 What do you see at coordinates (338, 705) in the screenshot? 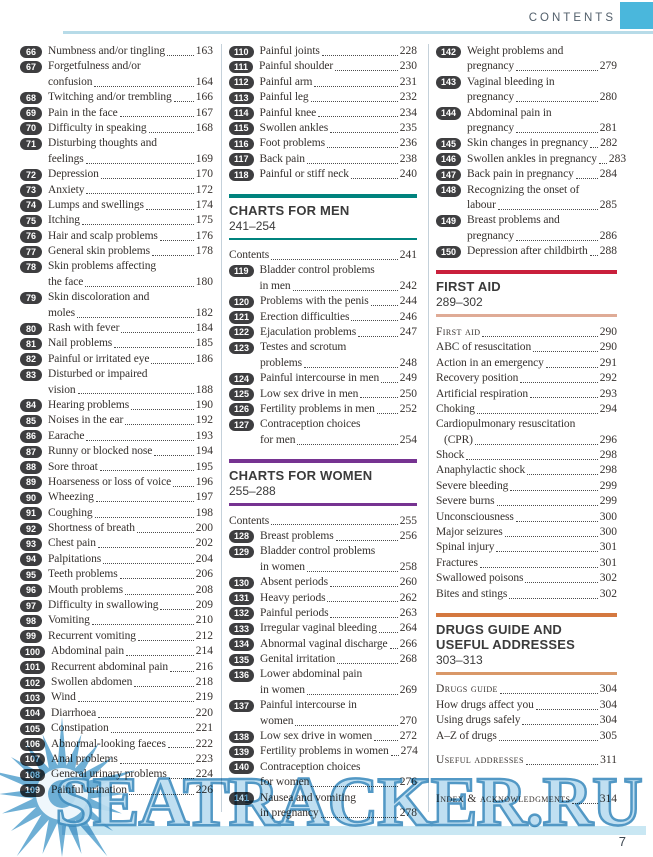
I see `entry-line: Painful intercourse in` at bounding box center [338, 705].